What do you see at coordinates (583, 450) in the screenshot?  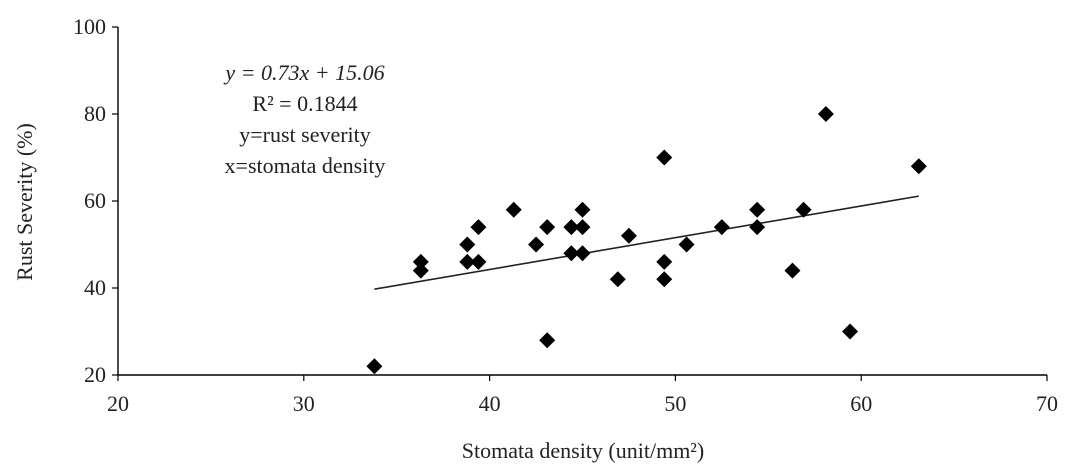 I see `x-axis-title: Stomata density (unit/mm²)` at bounding box center [583, 450].